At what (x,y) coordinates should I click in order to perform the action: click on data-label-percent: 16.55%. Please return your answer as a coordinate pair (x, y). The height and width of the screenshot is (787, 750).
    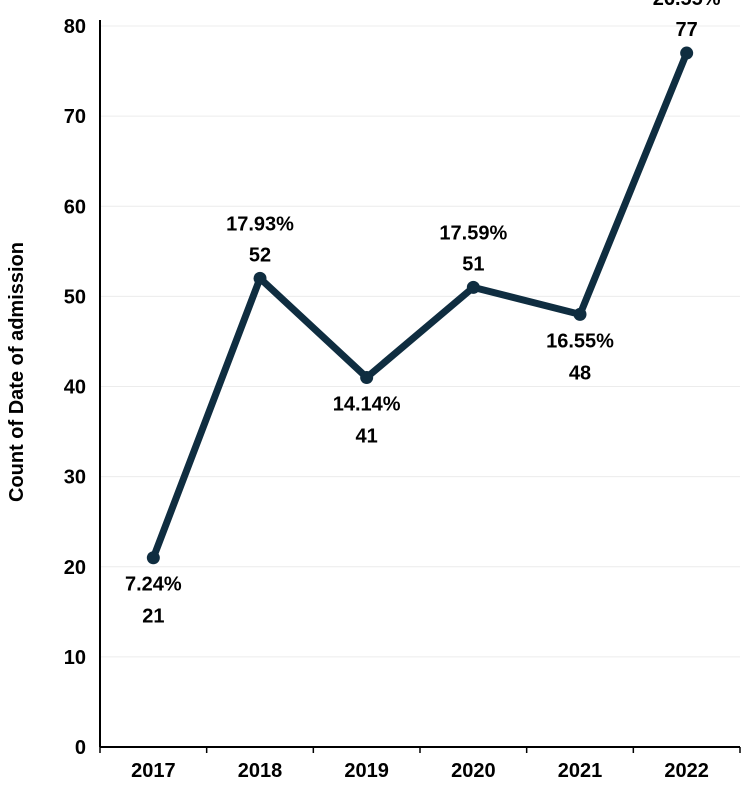
    Looking at the image, I should click on (580, 341).